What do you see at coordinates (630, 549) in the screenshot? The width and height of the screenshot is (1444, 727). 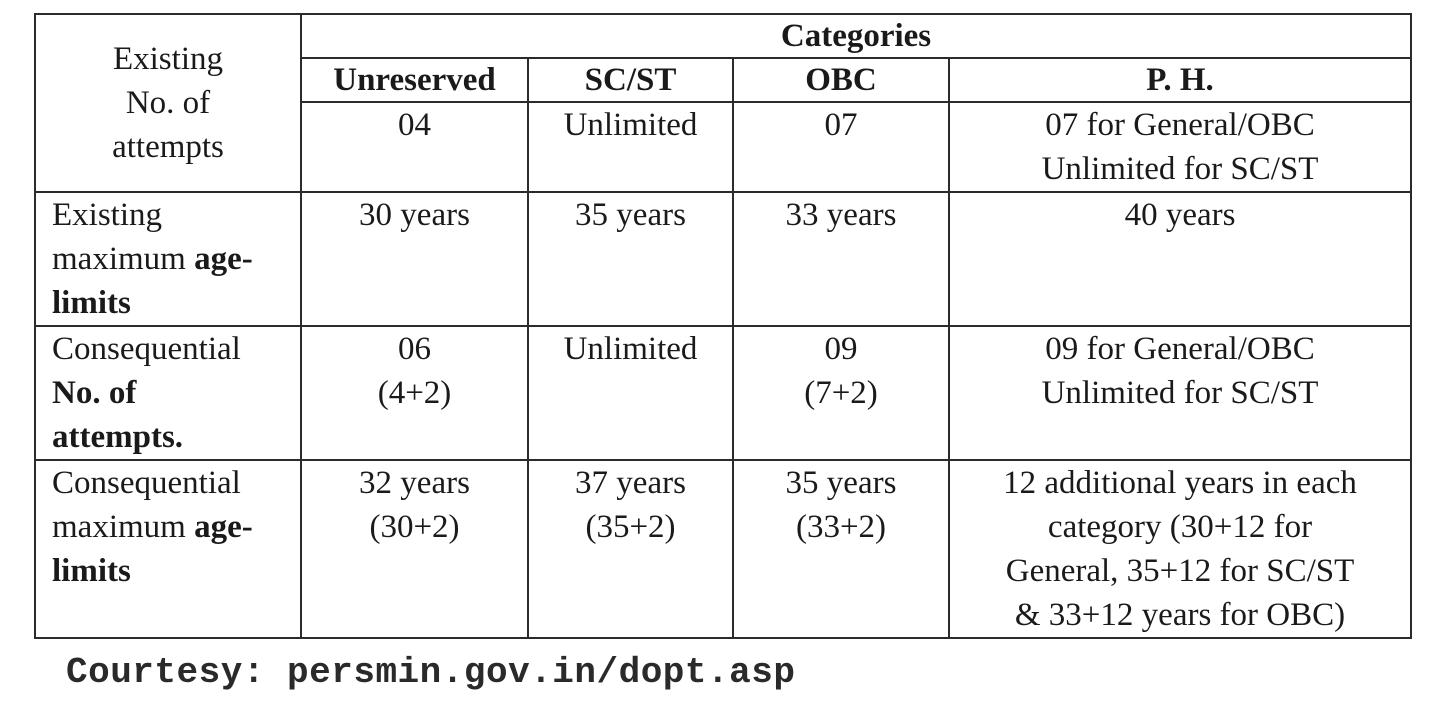 I see `table-cell: 37 years (35+2)` at bounding box center [630, 549].